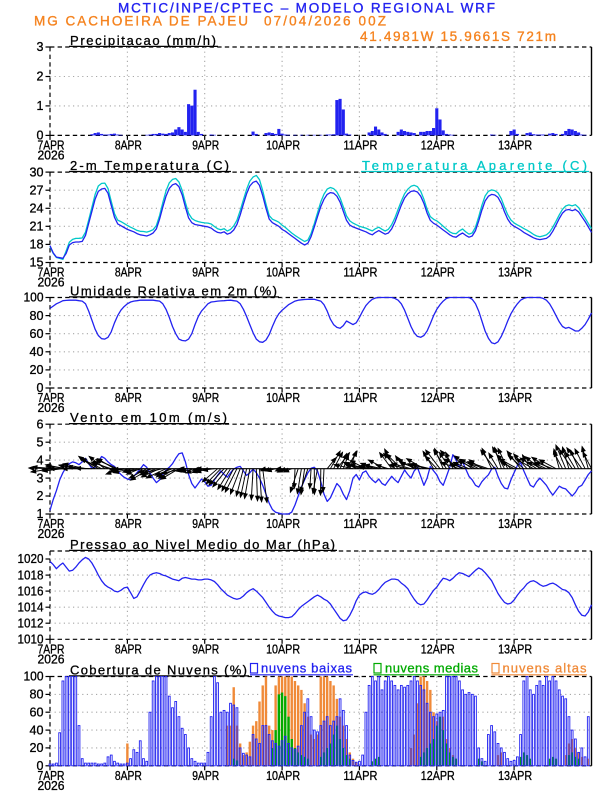  I want to click on svg-text: 41.4981W 15.9661S 721m, so click(458, 36).